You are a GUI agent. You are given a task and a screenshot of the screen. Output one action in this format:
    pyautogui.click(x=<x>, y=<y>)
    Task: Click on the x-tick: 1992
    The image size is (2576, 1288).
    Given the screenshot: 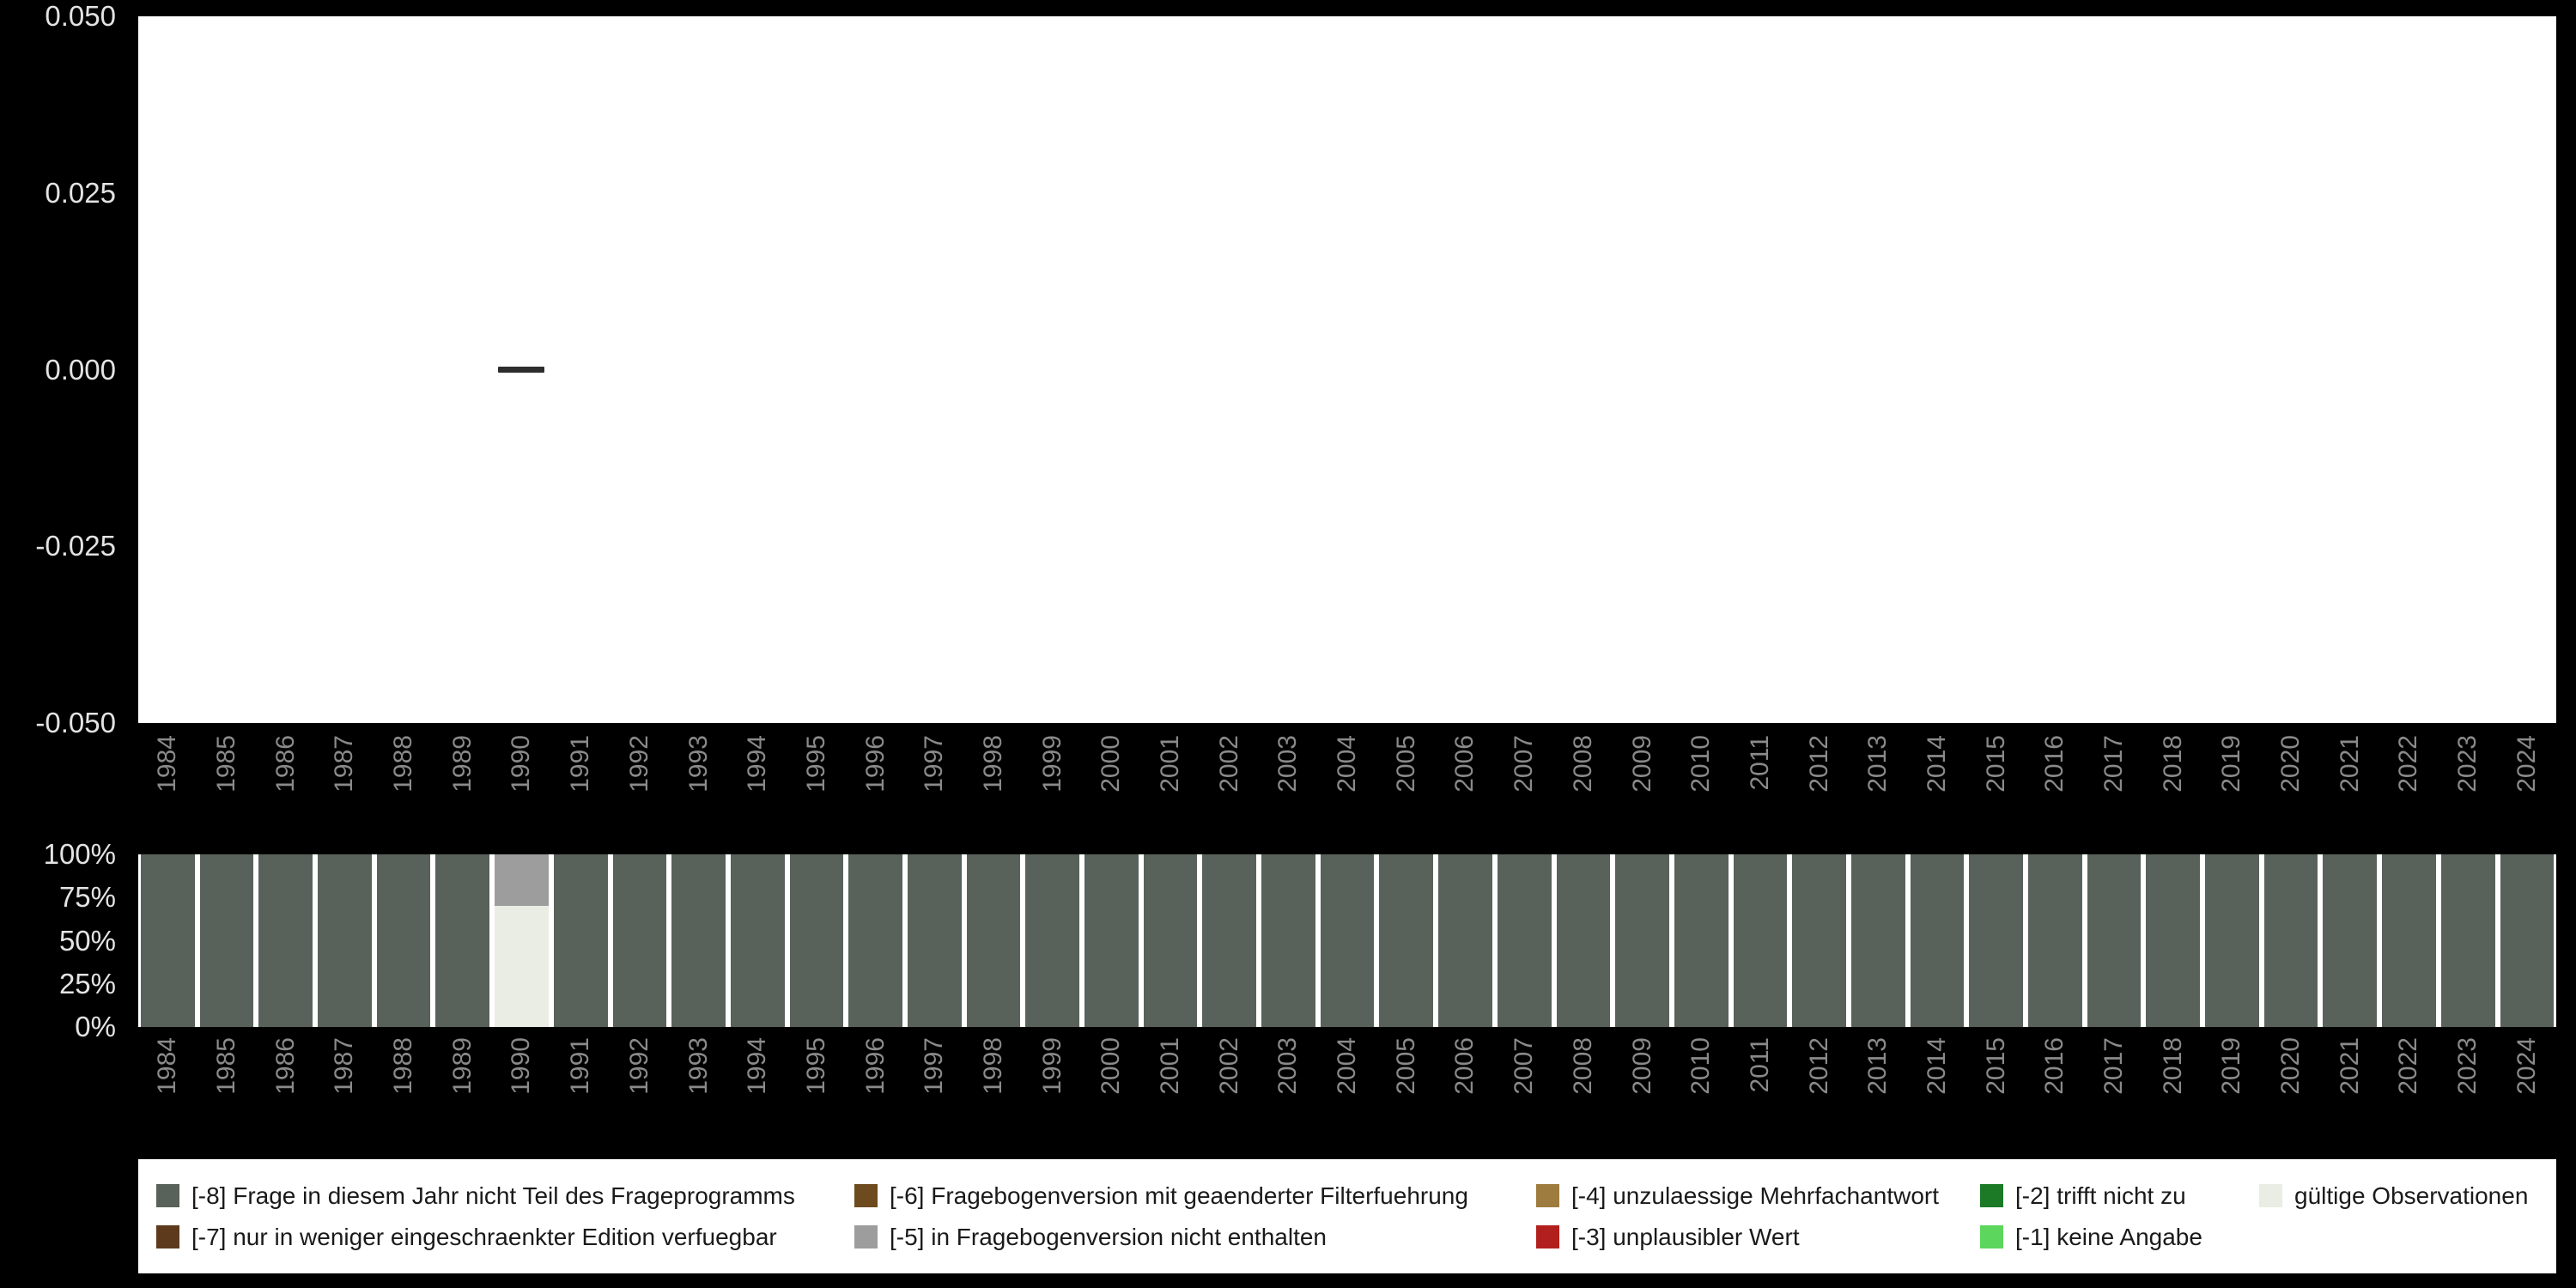 What is the action you would take?
    pyautogui.click(x=640, y=786)
    